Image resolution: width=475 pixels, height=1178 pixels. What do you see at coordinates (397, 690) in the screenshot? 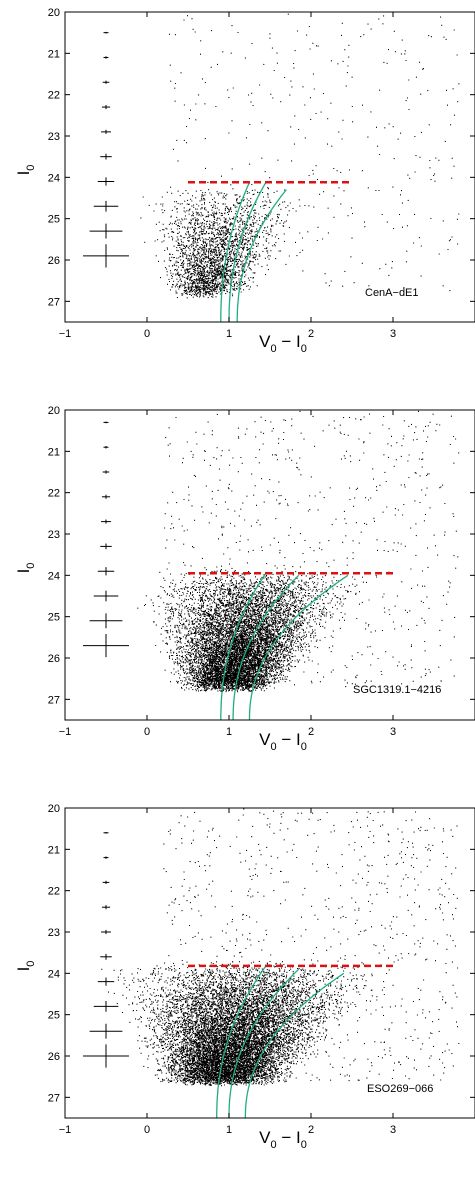
I see `galaxy-label: SGC1319.1−4216` at bounding box center [397, 690].